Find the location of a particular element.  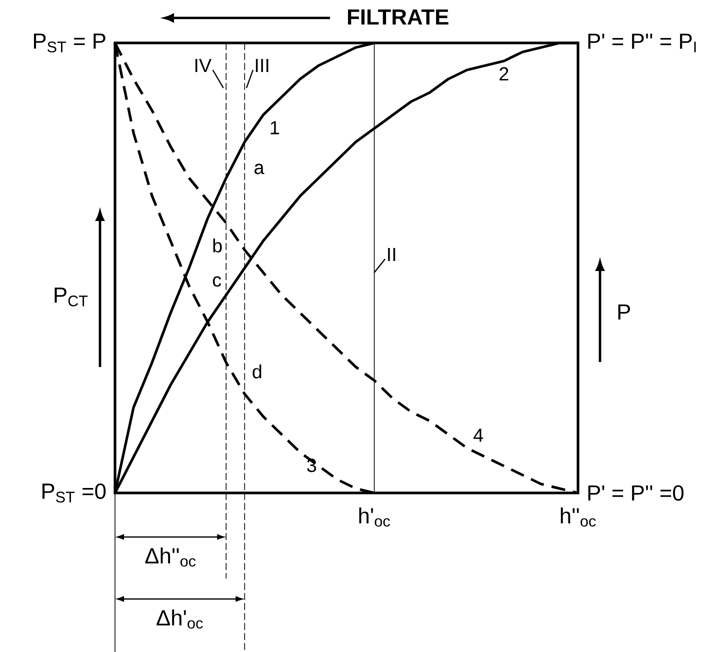

annotation: a is located at coordinates (259, 169).